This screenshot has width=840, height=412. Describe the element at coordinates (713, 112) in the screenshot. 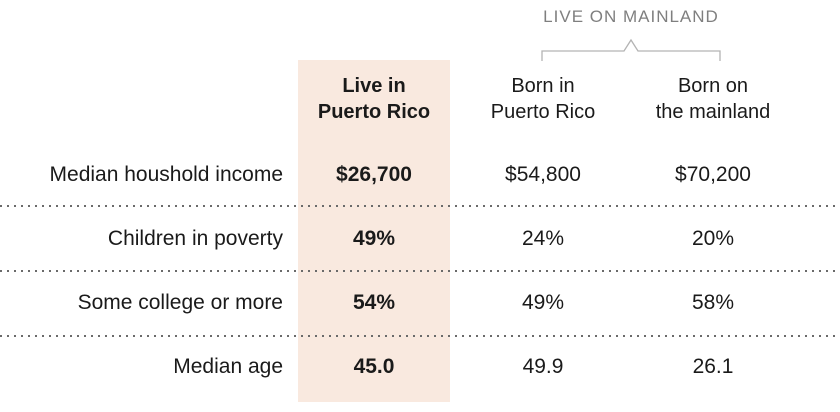

I see `column-header-line: the mainland` at that location.